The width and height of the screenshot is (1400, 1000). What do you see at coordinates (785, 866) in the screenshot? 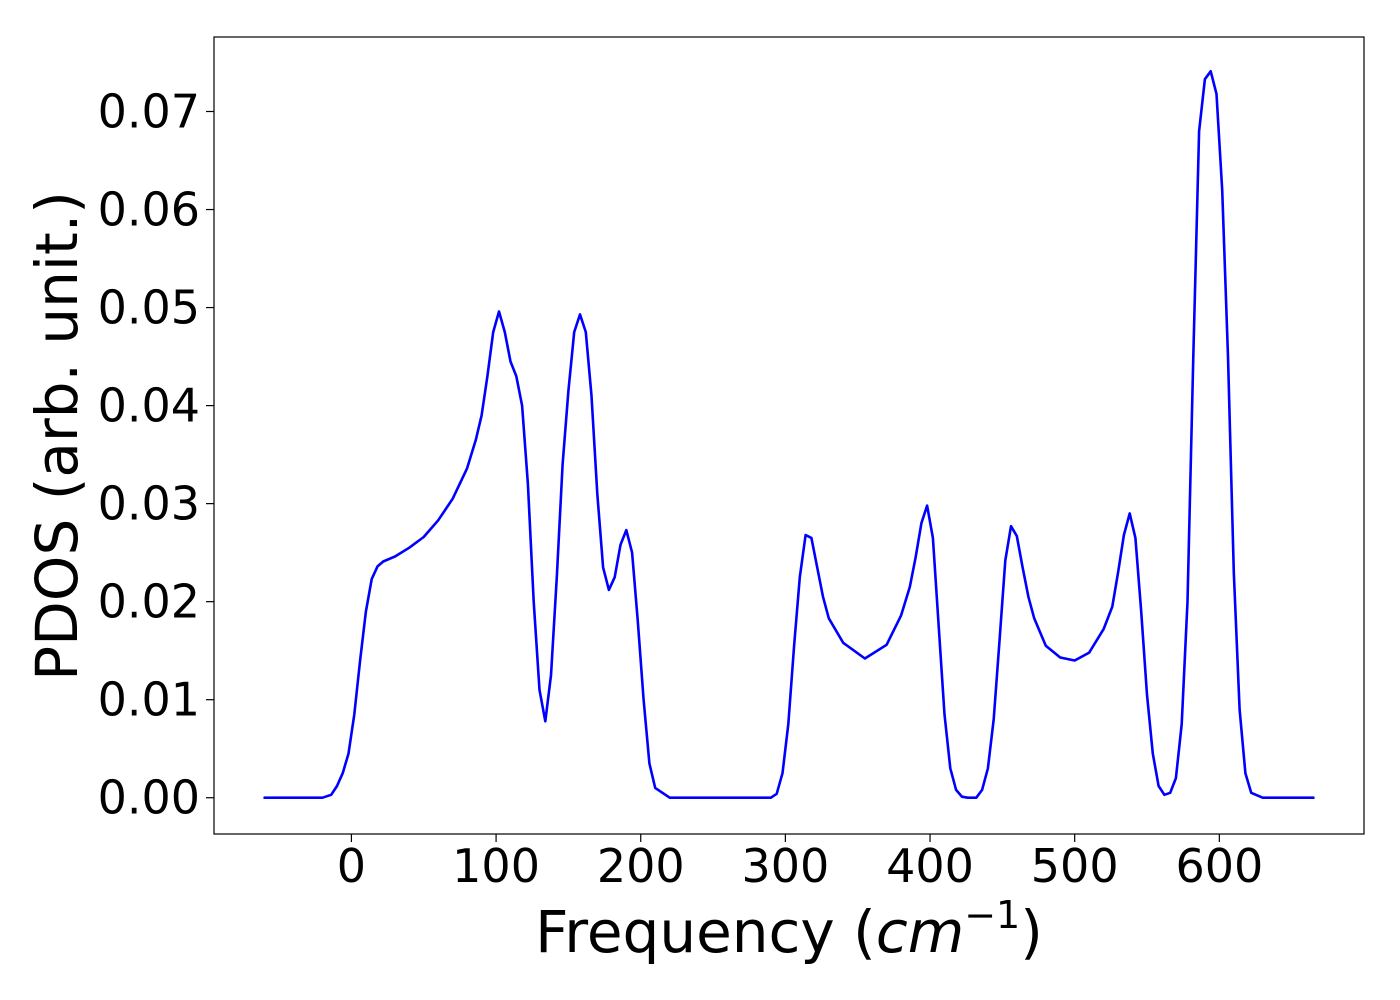
I see `x-tick-label: 300` at bounding box center [785, 866].